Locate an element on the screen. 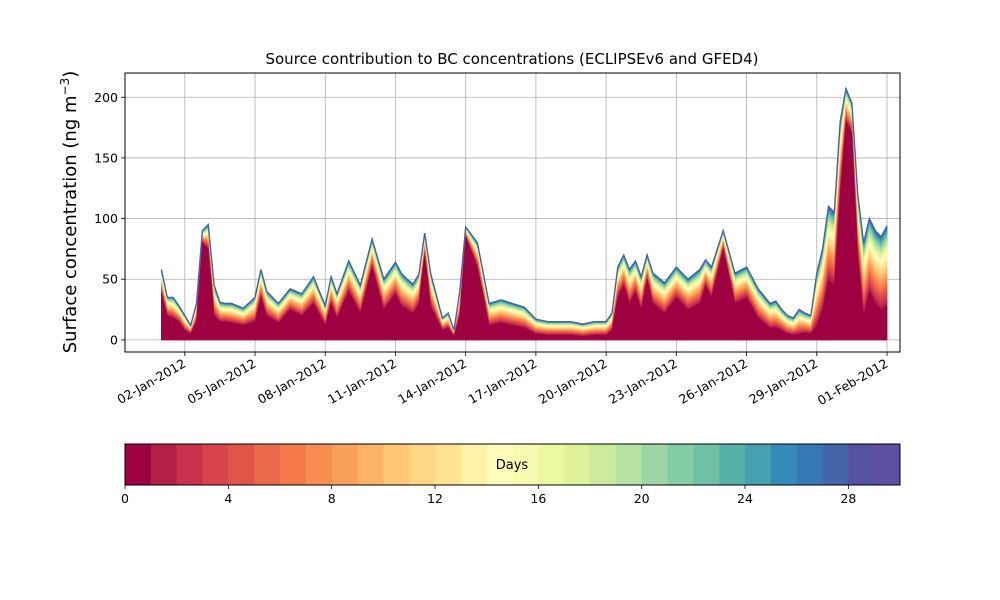  colorbar-label: Days is located at coordinates (512, 465).